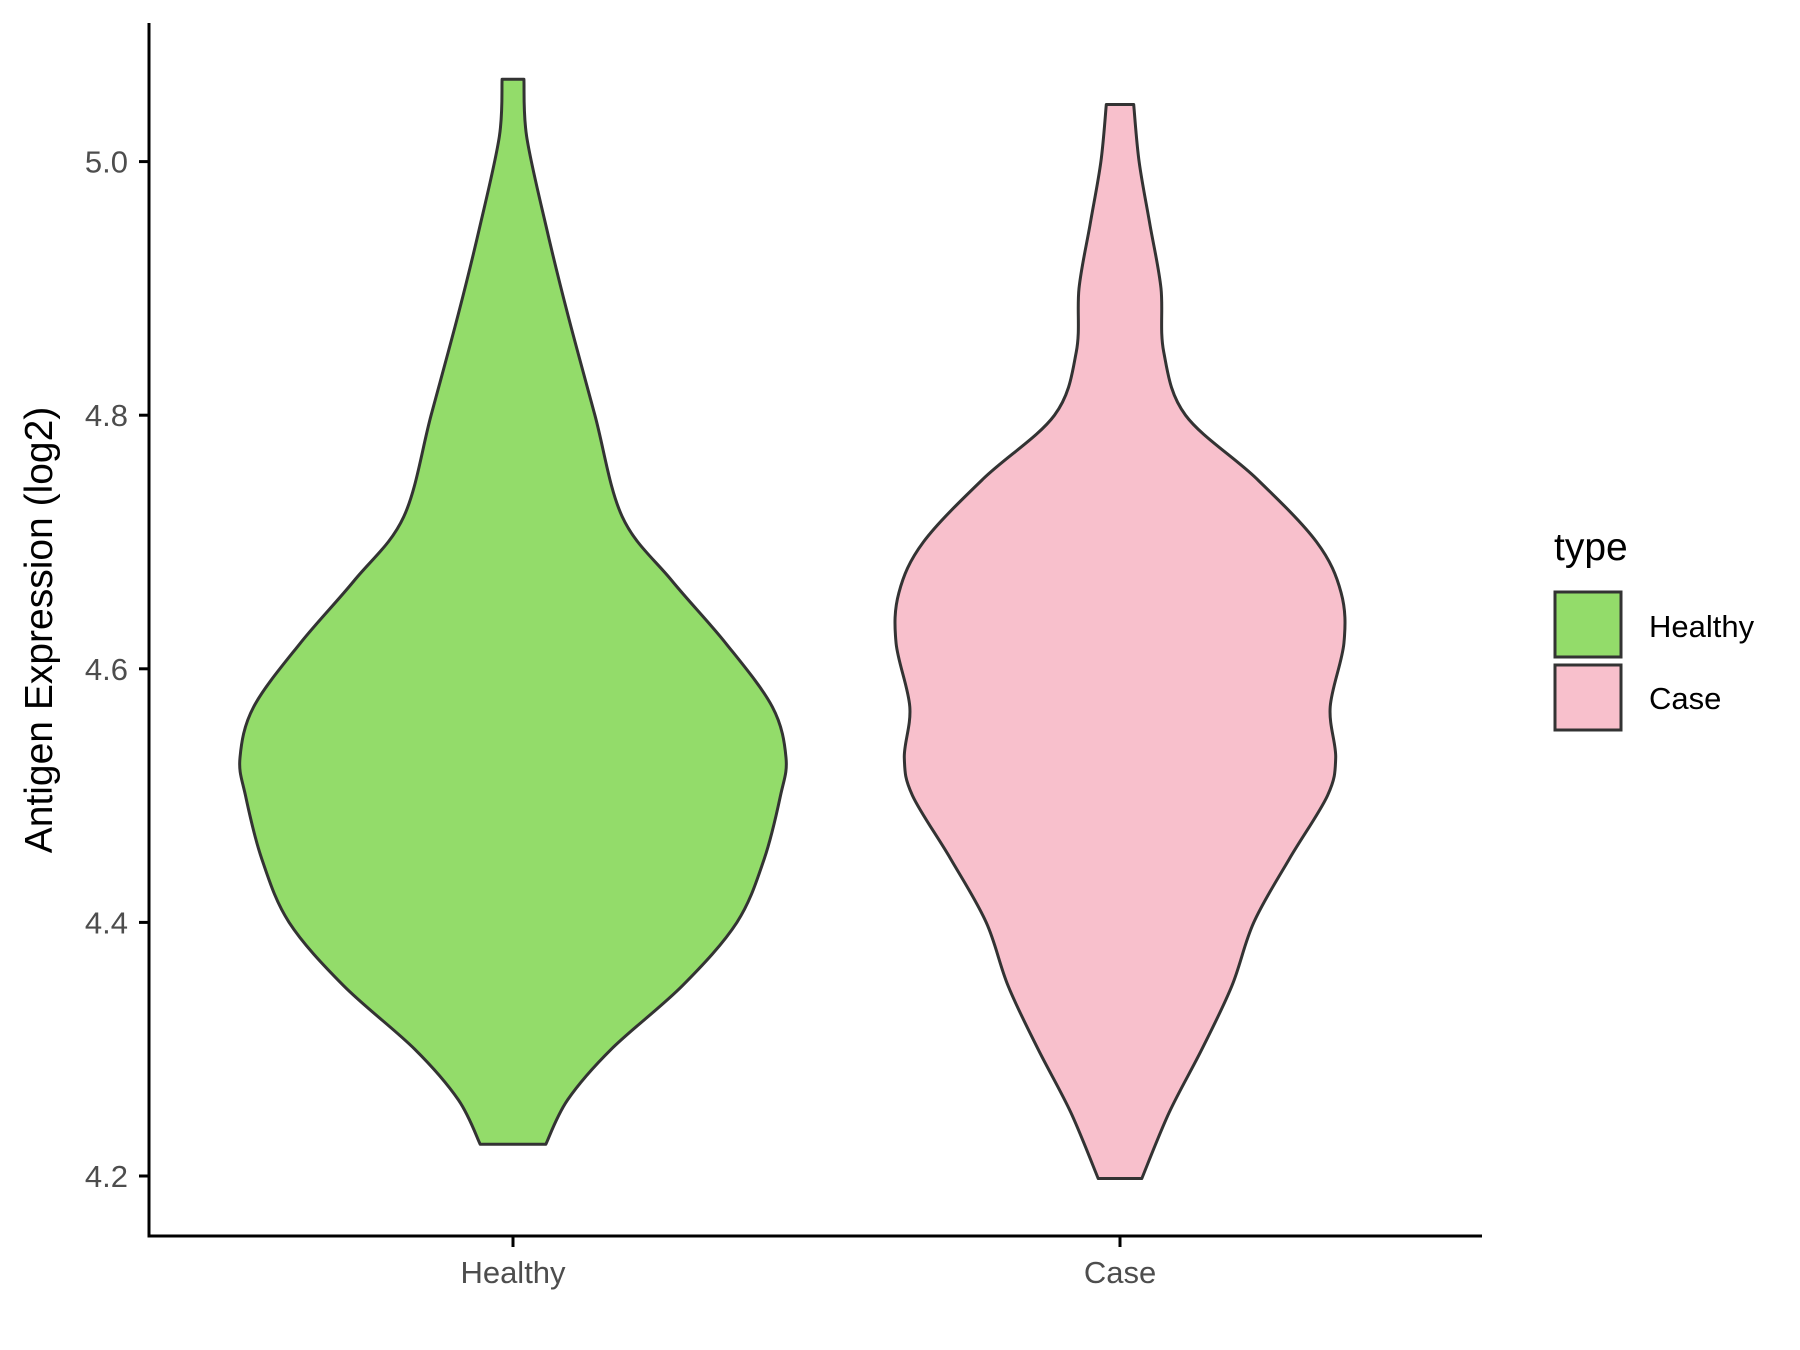 This screenshot has height=1350, width=1800. What do you see at coordinates (1588, 624) in the screenshot?
I see `legend-key-healthy` at bounding box center [1588, 624].